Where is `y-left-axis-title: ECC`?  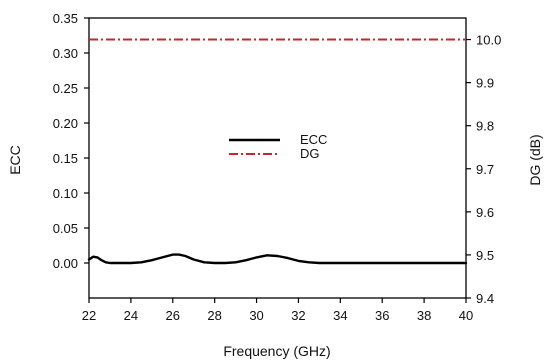
y-left-axis-title: ECC is located at coordinates (15, 160).